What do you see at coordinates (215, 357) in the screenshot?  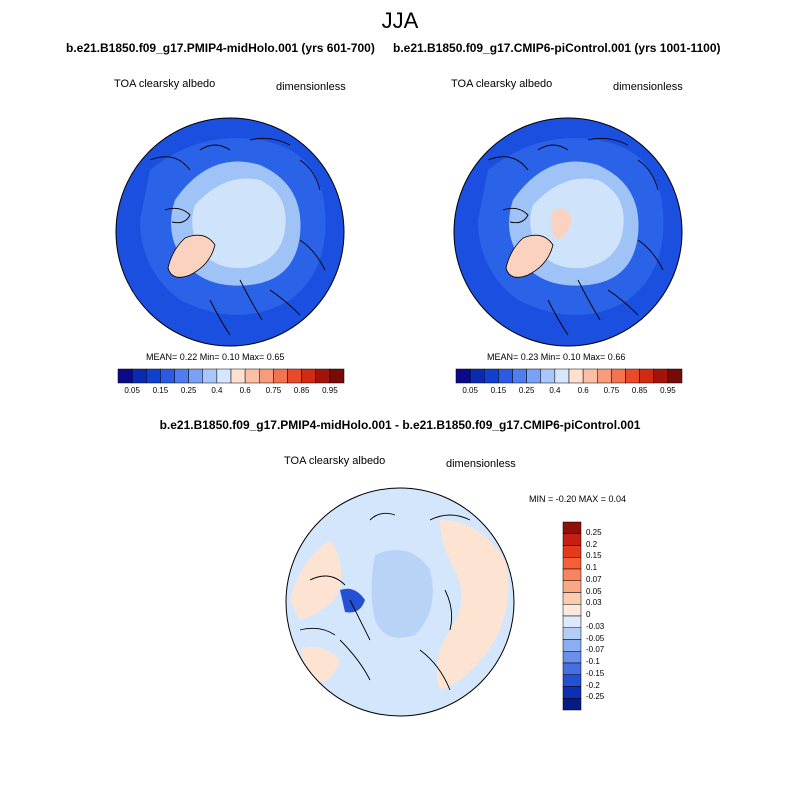 I see `panel-1-stats: MEAN= 0.22 Min= 0.10 Max= 0.65` at bounding box center [215, 357].